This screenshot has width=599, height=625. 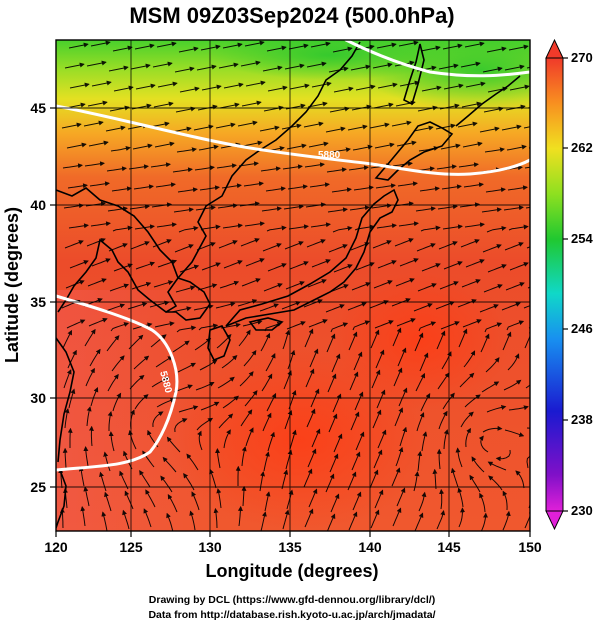 What do you see at coordinates (582, 238) in the screenshot?
I see `colorbar-tick-label: 254` at bounding box center [582, 238].